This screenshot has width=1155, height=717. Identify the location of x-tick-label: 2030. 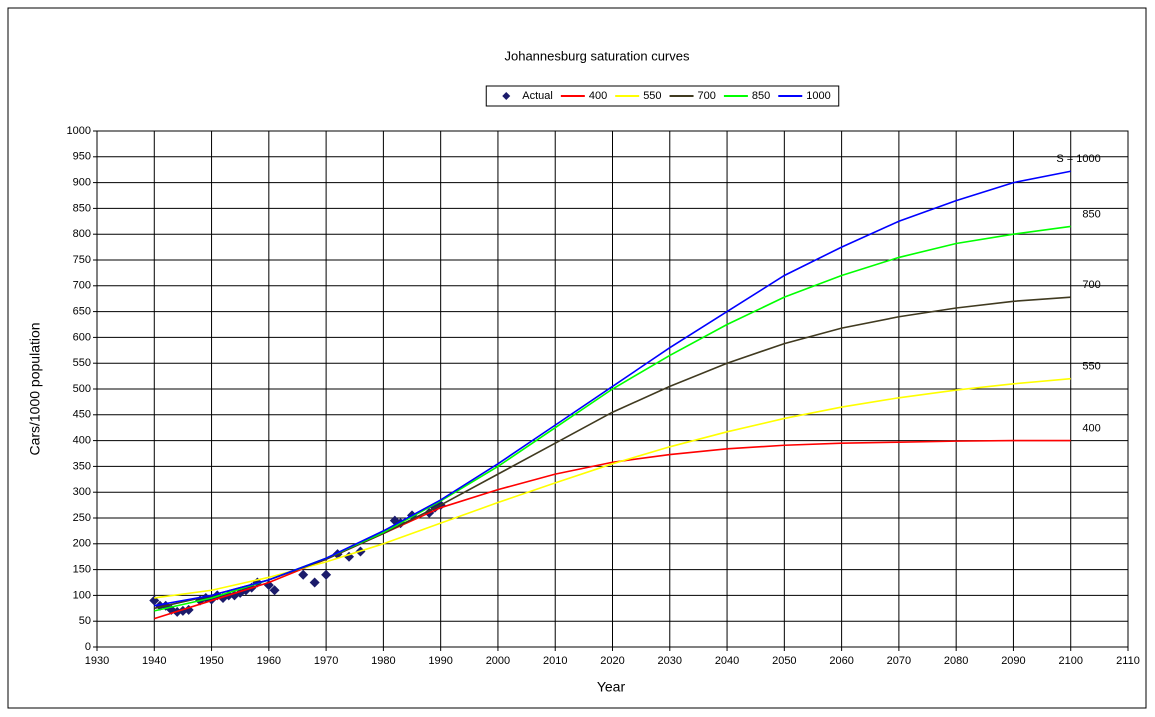
(670, 661).